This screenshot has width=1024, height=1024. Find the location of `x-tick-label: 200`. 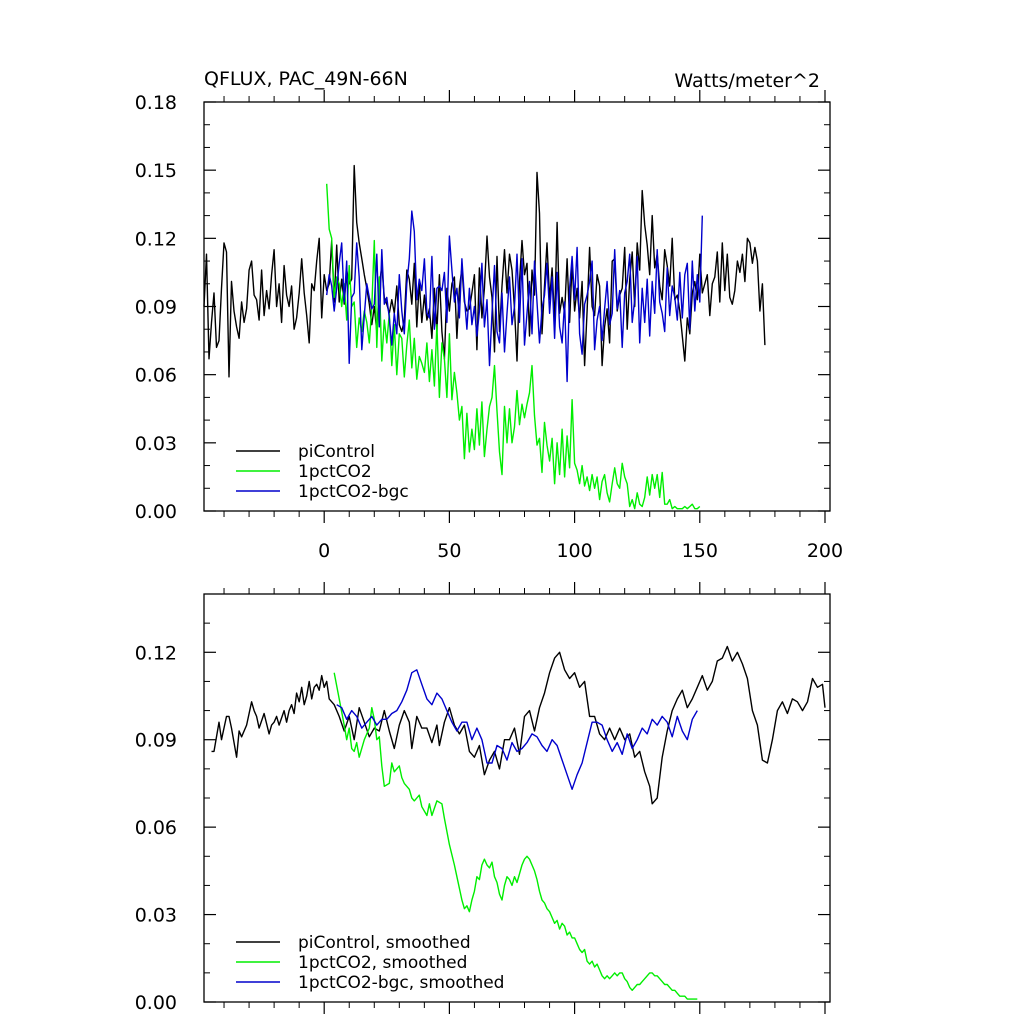

x-tick-label: 200 is located at coordinates (825, 551).